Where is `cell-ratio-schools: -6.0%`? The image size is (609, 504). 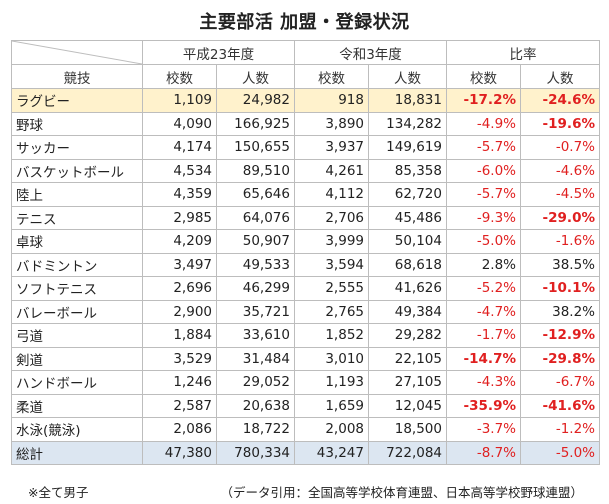
cell-ratio-schools: -6.0% is located at coordinates (483, 170).